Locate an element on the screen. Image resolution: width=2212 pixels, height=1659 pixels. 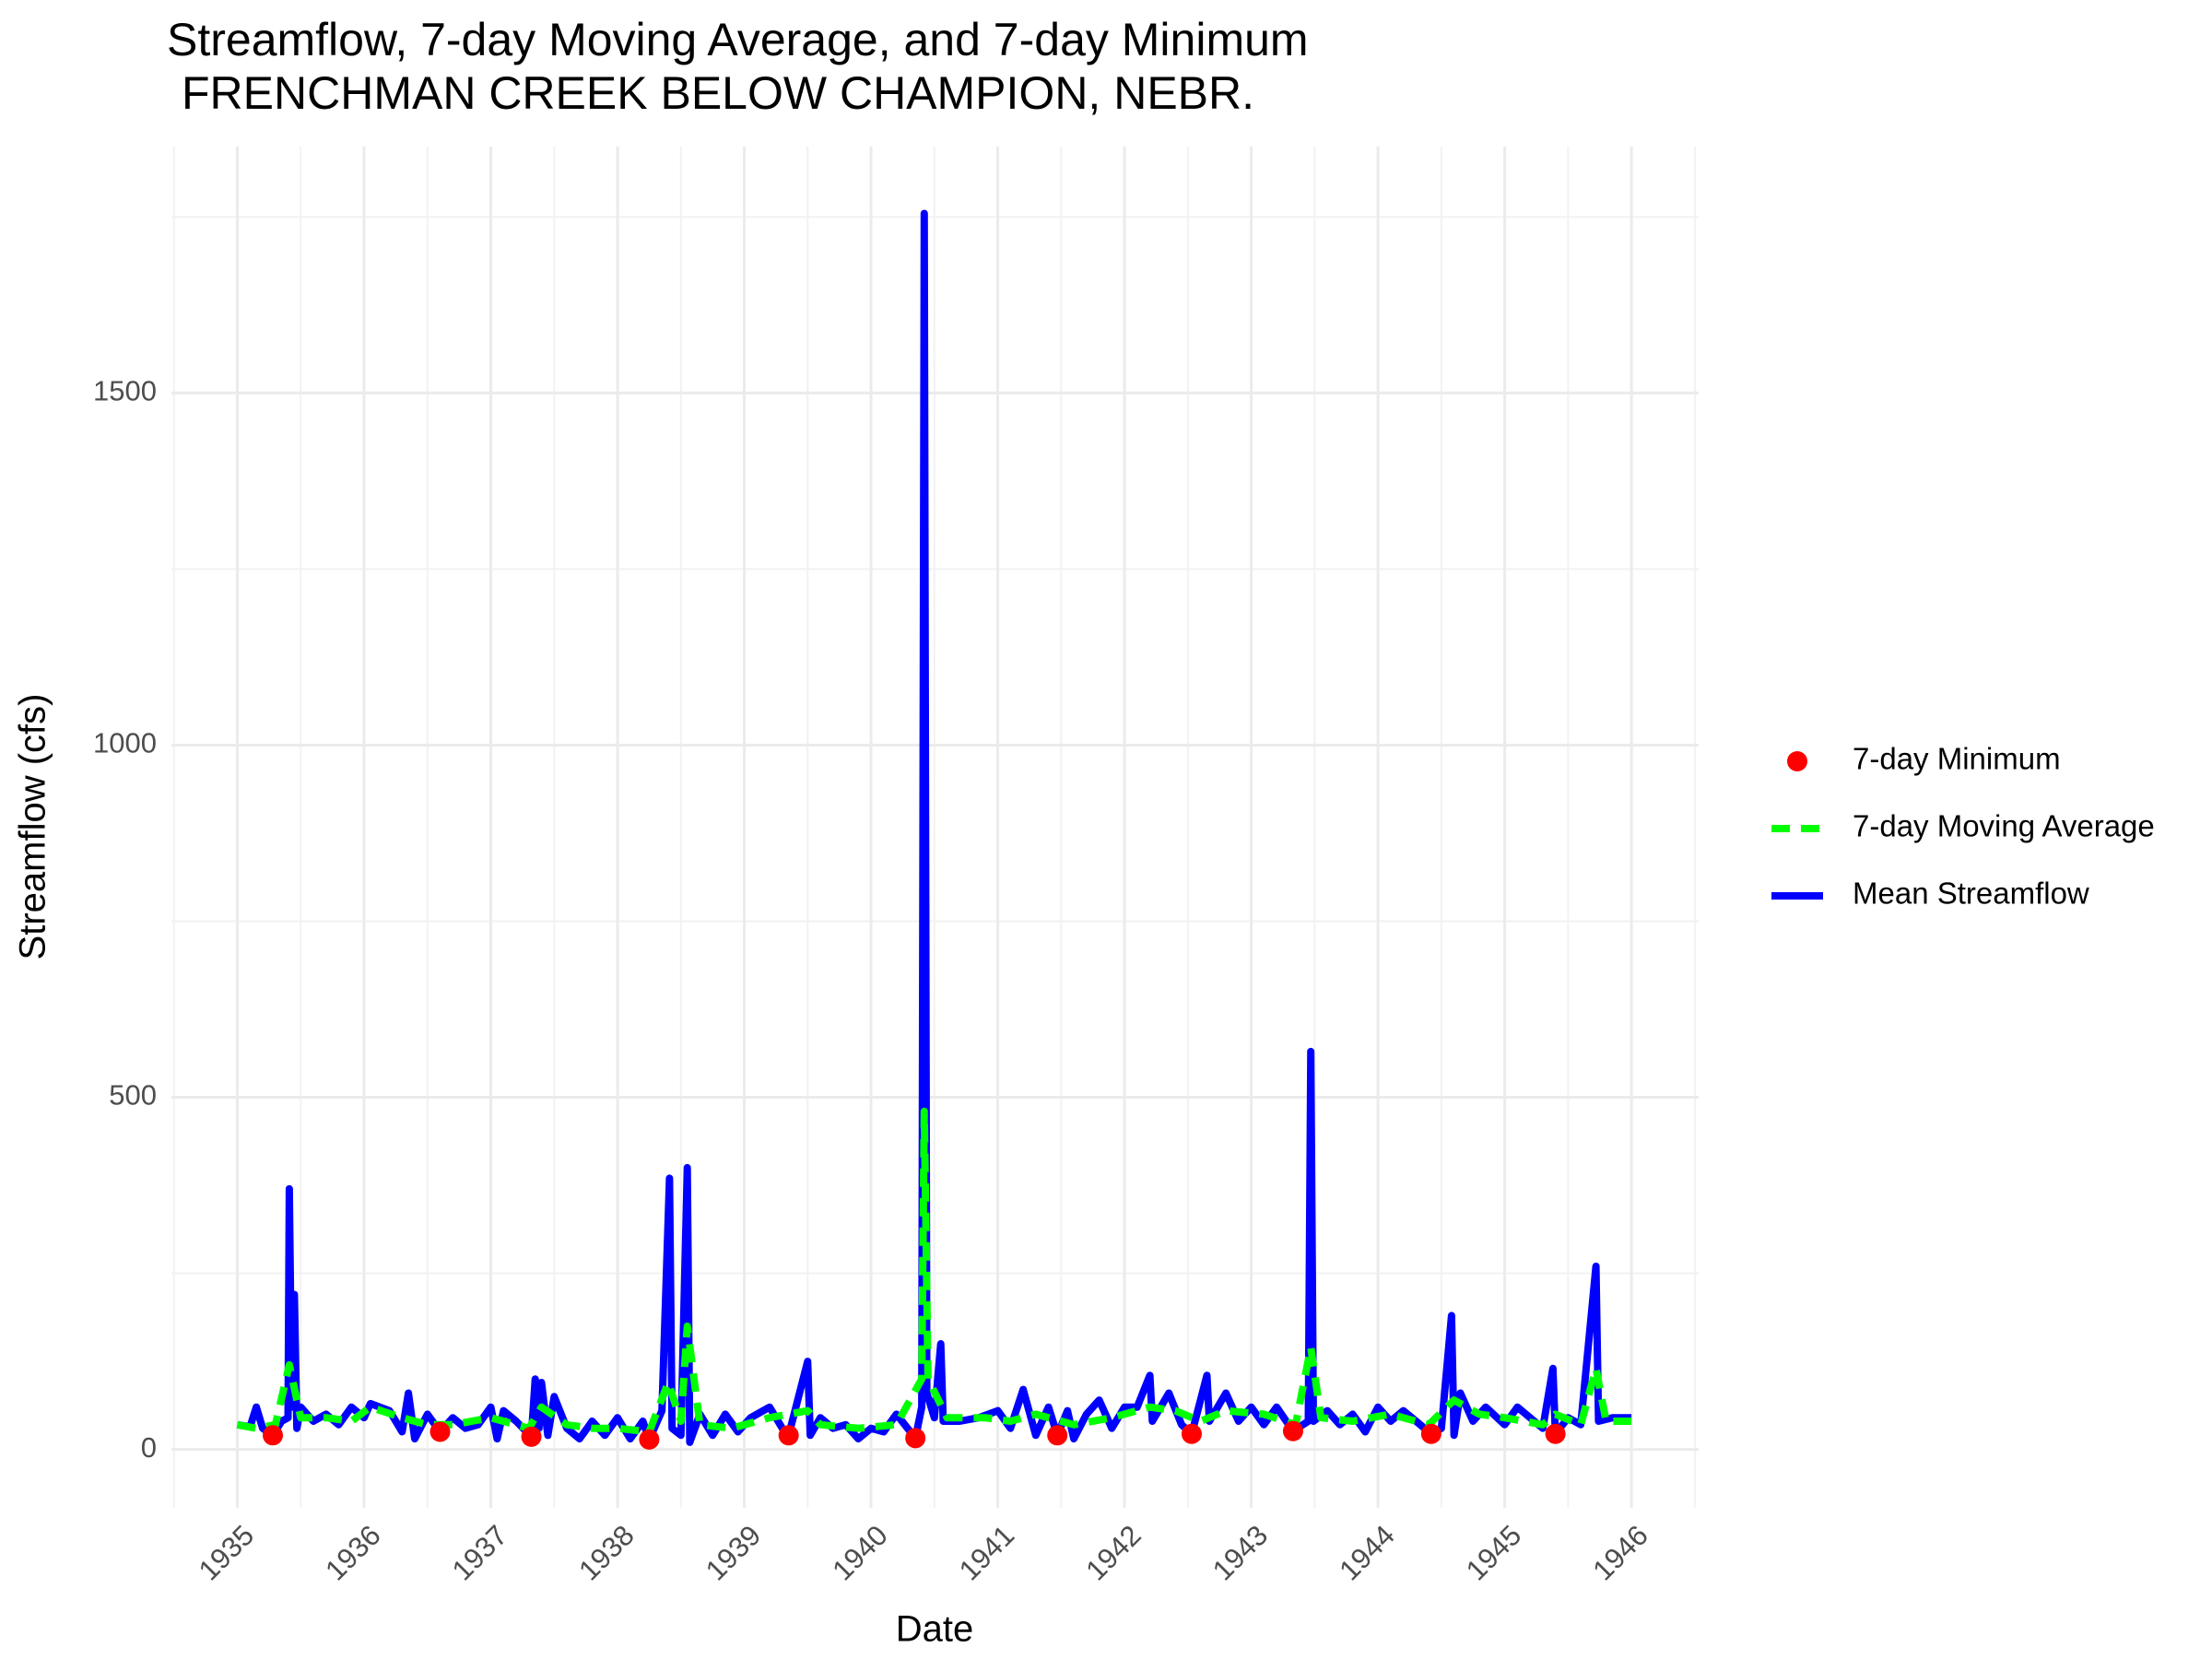
legend-key is located at coordinates (1797, 761).